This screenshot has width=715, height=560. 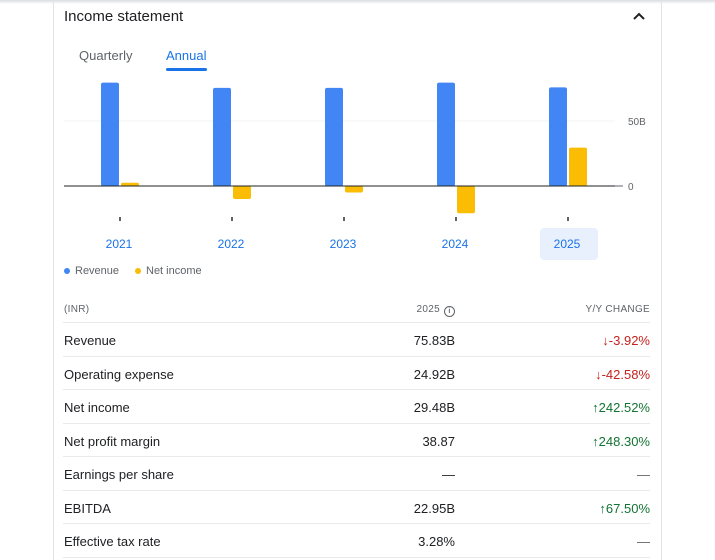 I want to click on row-value: 24.92B, so click(x=434, y=374).